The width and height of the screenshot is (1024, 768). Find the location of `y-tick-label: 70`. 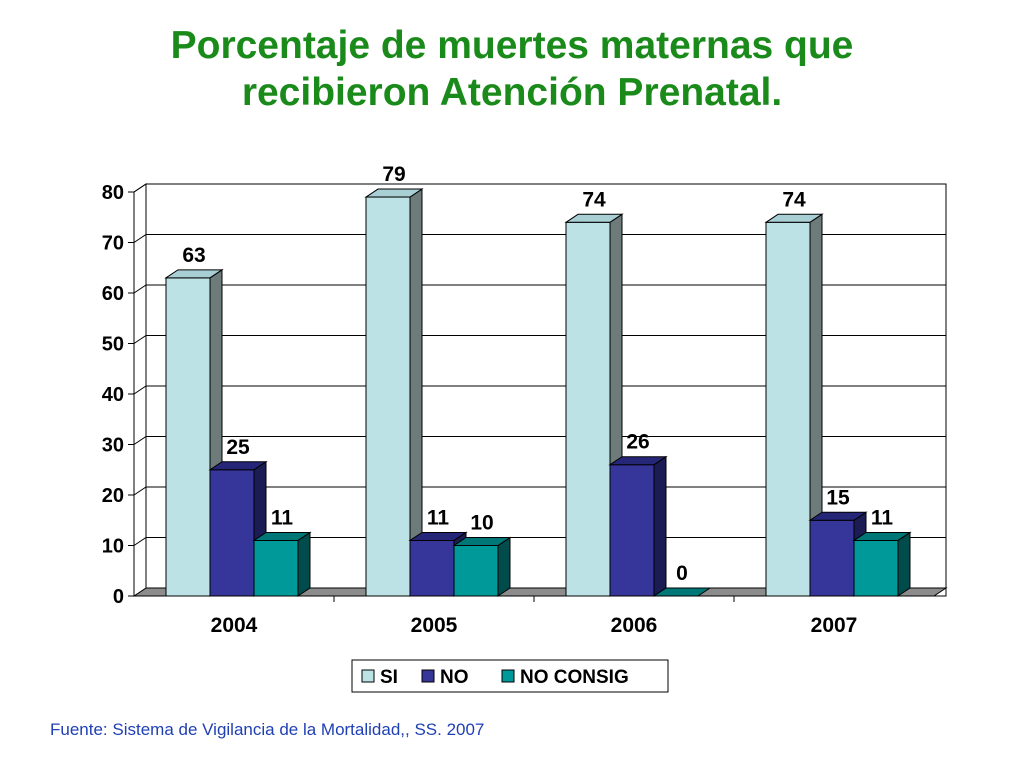

y-tick-label: 70 is located at coordinates (113, 244).